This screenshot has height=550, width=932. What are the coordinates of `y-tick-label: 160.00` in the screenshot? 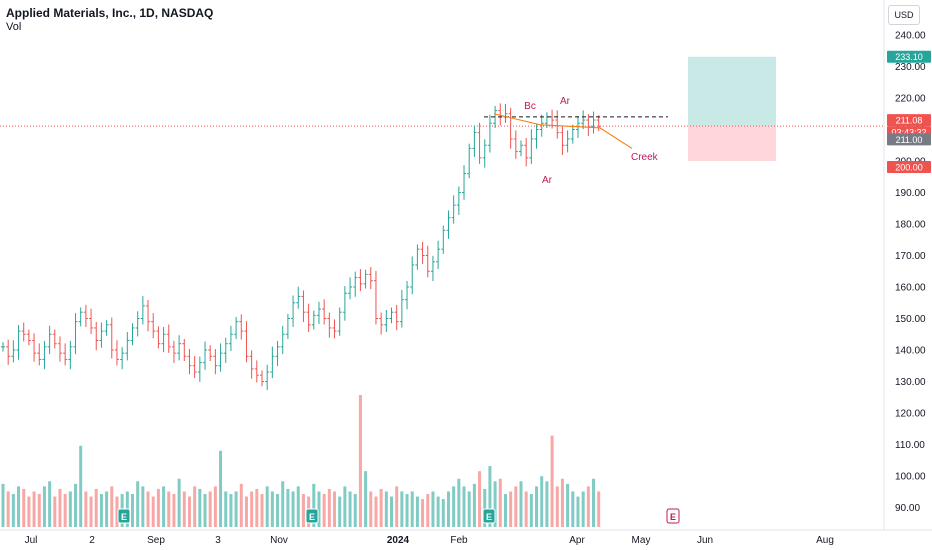 It's located at (910, 288).